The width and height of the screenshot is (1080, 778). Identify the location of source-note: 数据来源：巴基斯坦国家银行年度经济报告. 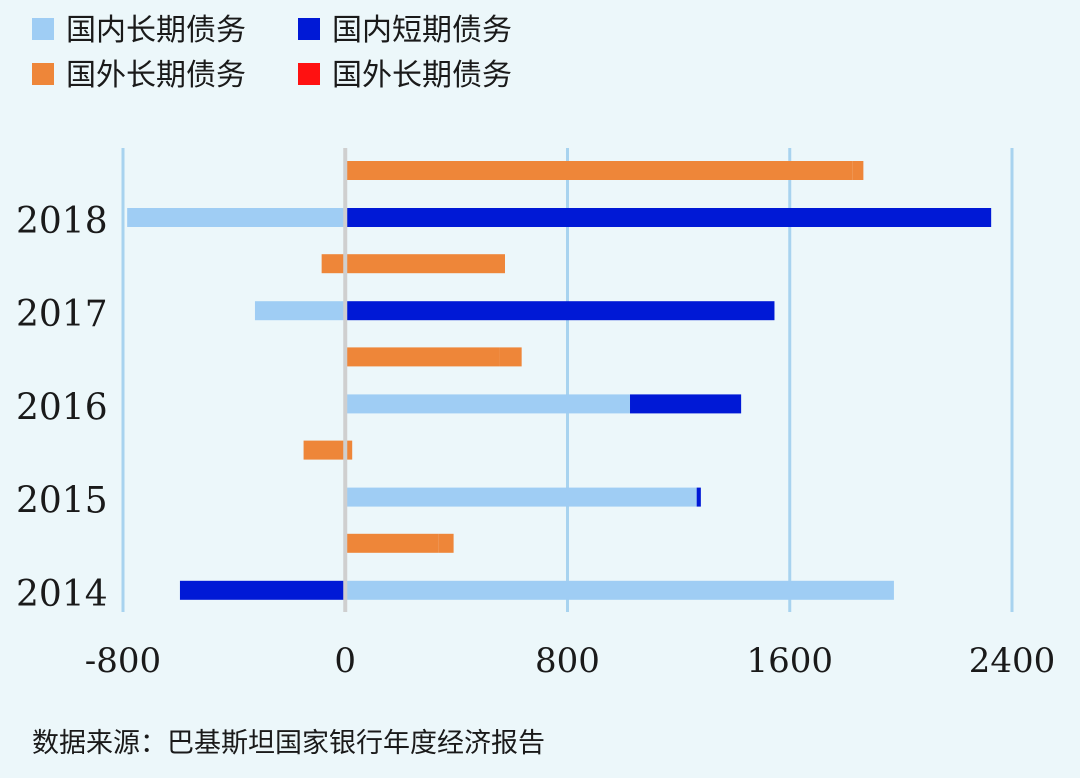
(288, 743).